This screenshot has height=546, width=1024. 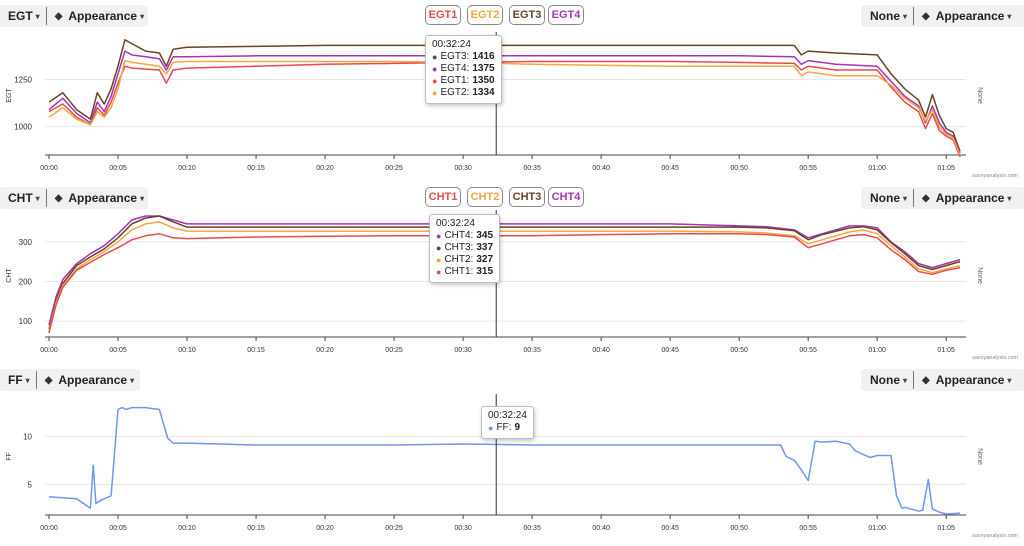 What do you see at coordinates (527, 15) in the screenshot?
I see `legend-chip-egt3: EGT3` at bounding box center [527, 15].